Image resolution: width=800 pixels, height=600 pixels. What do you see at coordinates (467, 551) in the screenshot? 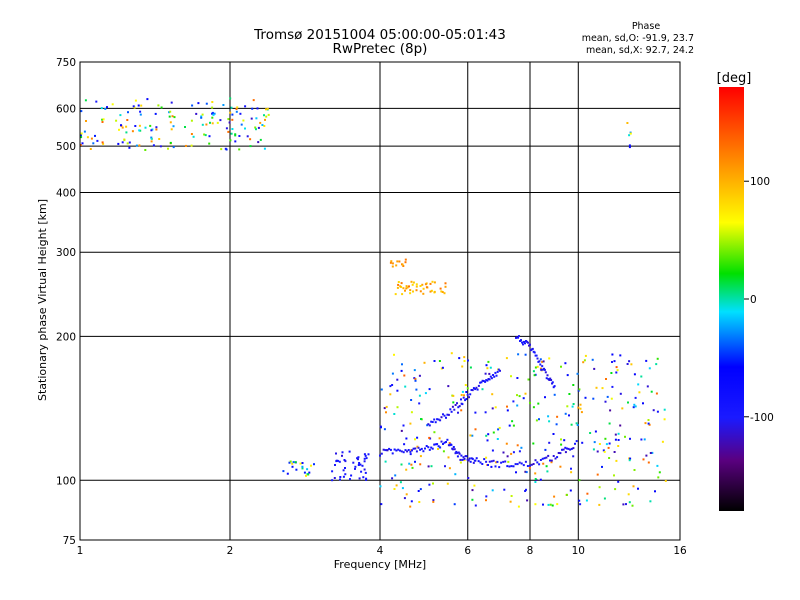
I see `x-tick-label: 6` at bounding box center [467, 551].